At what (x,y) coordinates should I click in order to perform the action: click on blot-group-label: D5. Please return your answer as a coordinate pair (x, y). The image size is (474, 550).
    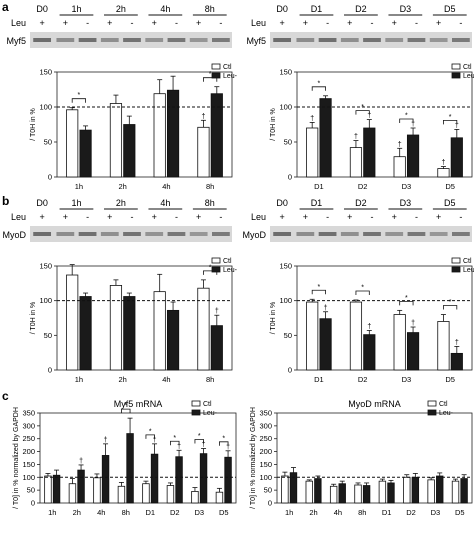
    Looking at the image, I should click on (450, 9).